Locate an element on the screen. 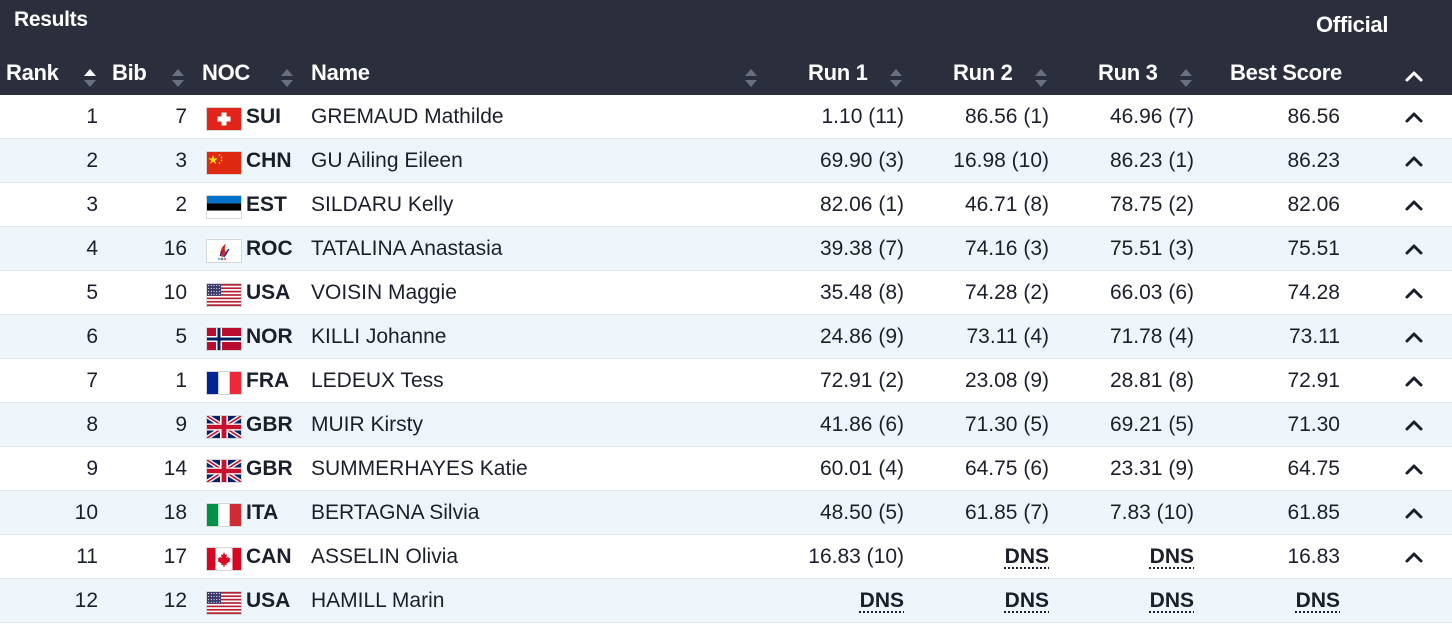 This screenshot has width=1452, height=626. run2-cell: 74.16 (3) is located at coordinates (1006, 248).